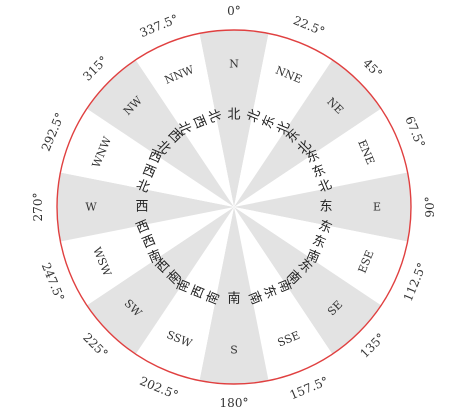 This screenshot has width=462, height=407. I want to click on sector-sse, so click(283, 294).